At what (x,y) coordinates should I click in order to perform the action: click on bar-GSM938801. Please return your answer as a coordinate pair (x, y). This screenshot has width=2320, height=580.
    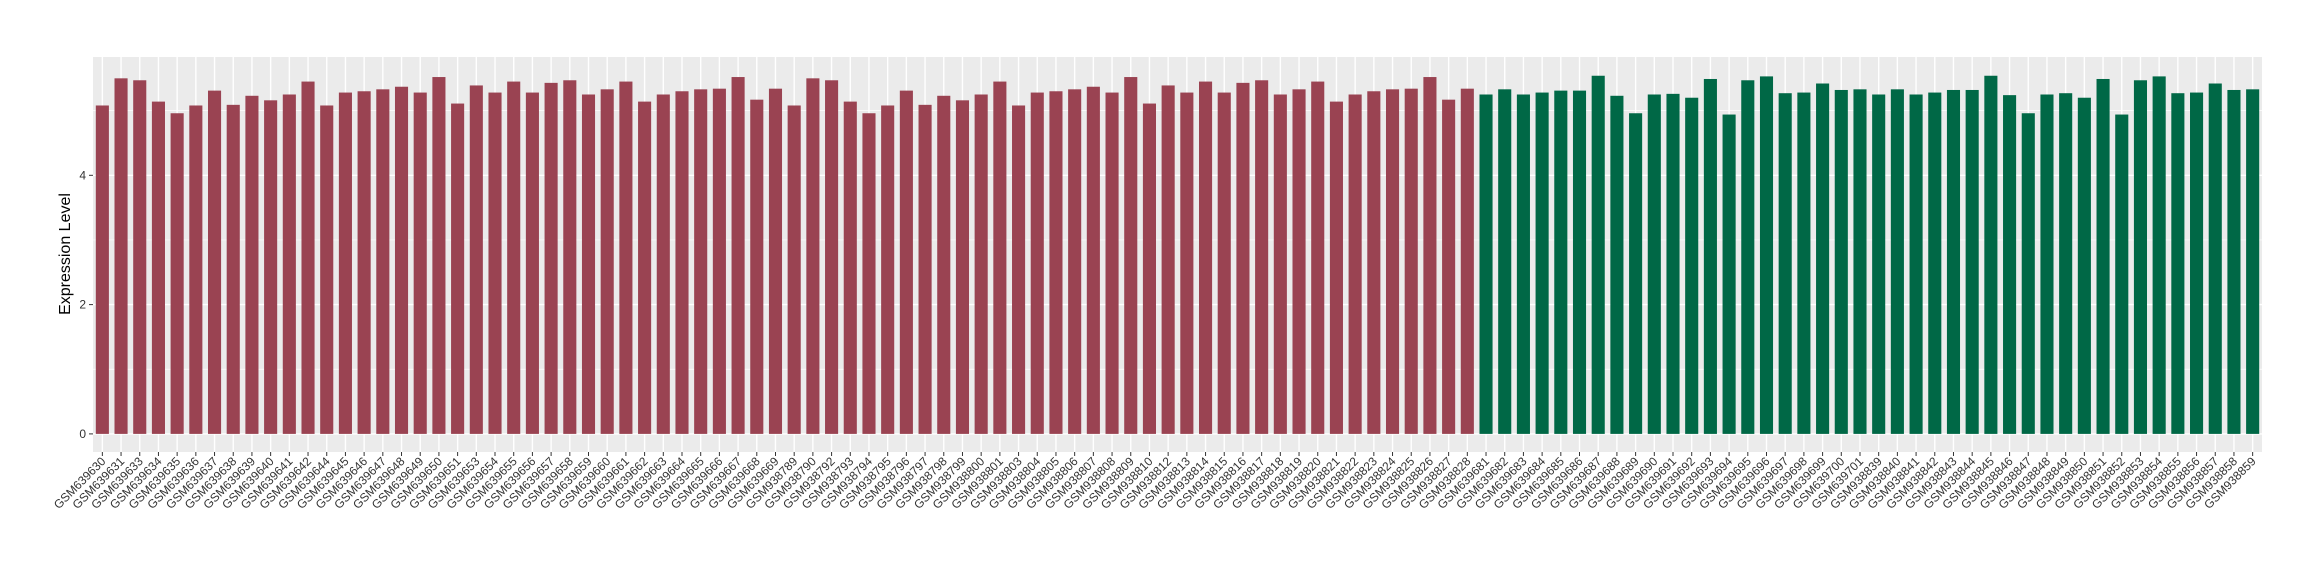
    Looking at the image, I should click on (1000, 257).